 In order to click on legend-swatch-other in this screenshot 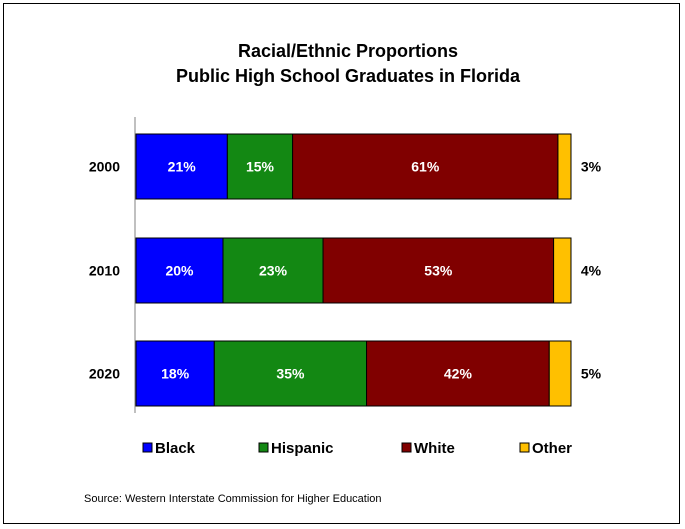, I will do `click(524, 447)`.